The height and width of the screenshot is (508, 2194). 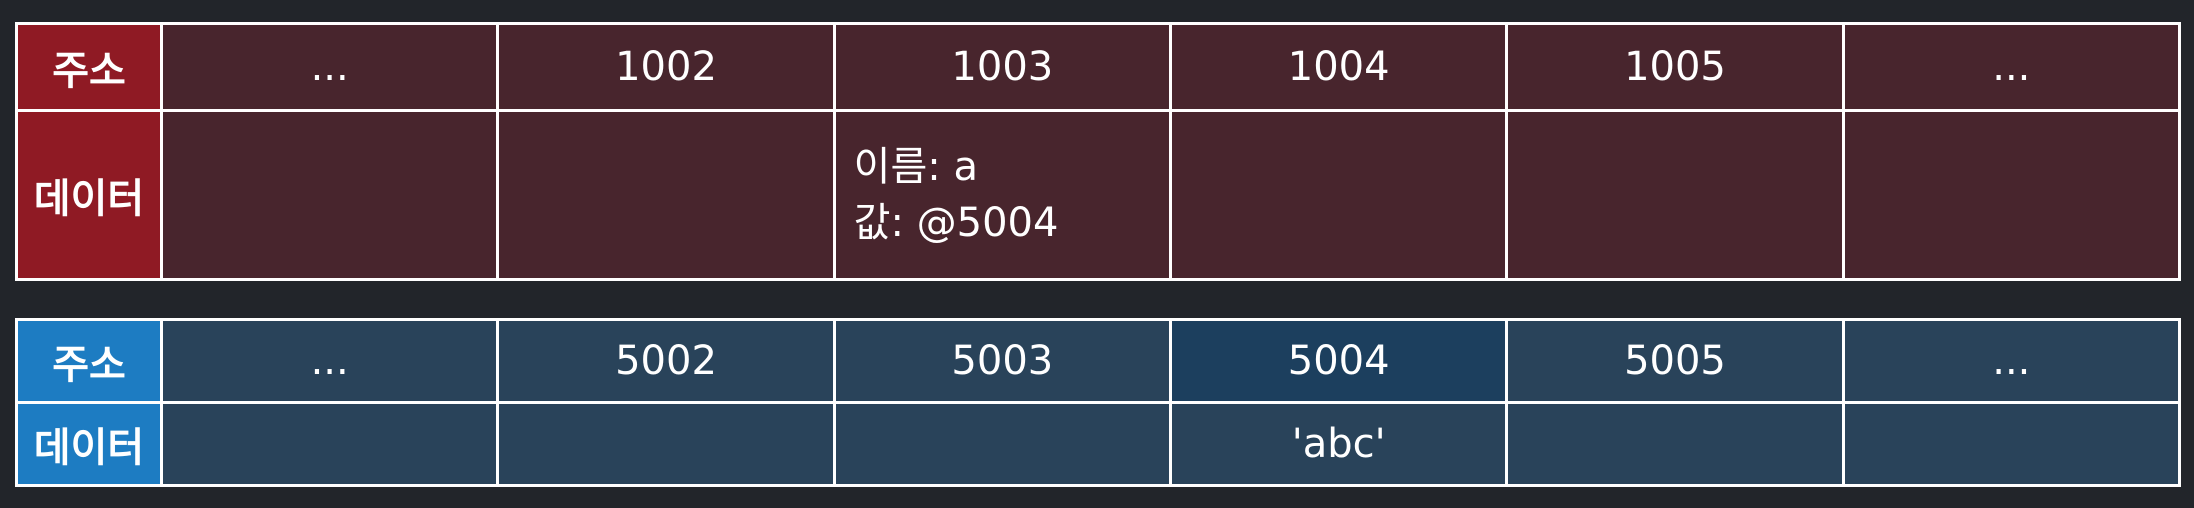 I want to click on address-cell: 5005, so click(x=1675, y=361).